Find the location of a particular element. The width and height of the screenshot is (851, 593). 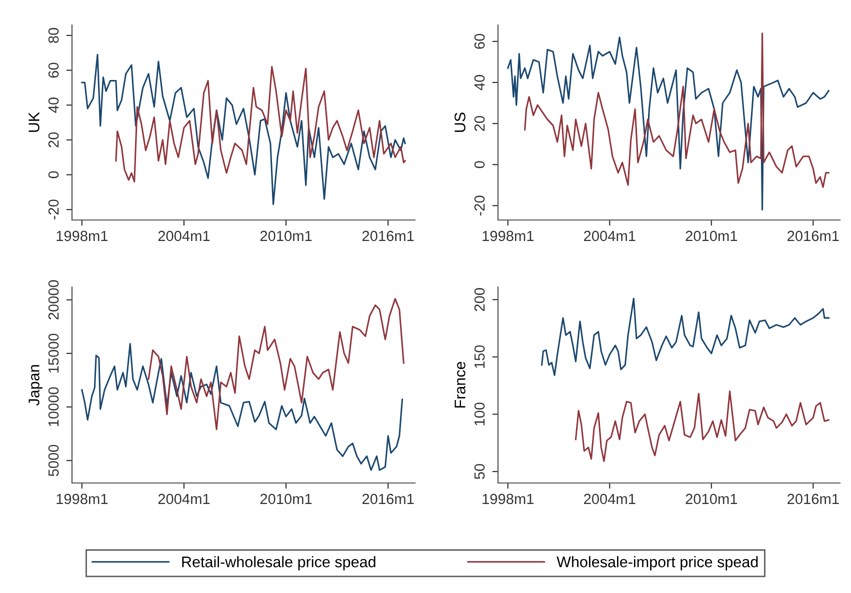

legend-label: Retail-wholesale price spead is located at coordinates (279, 563).